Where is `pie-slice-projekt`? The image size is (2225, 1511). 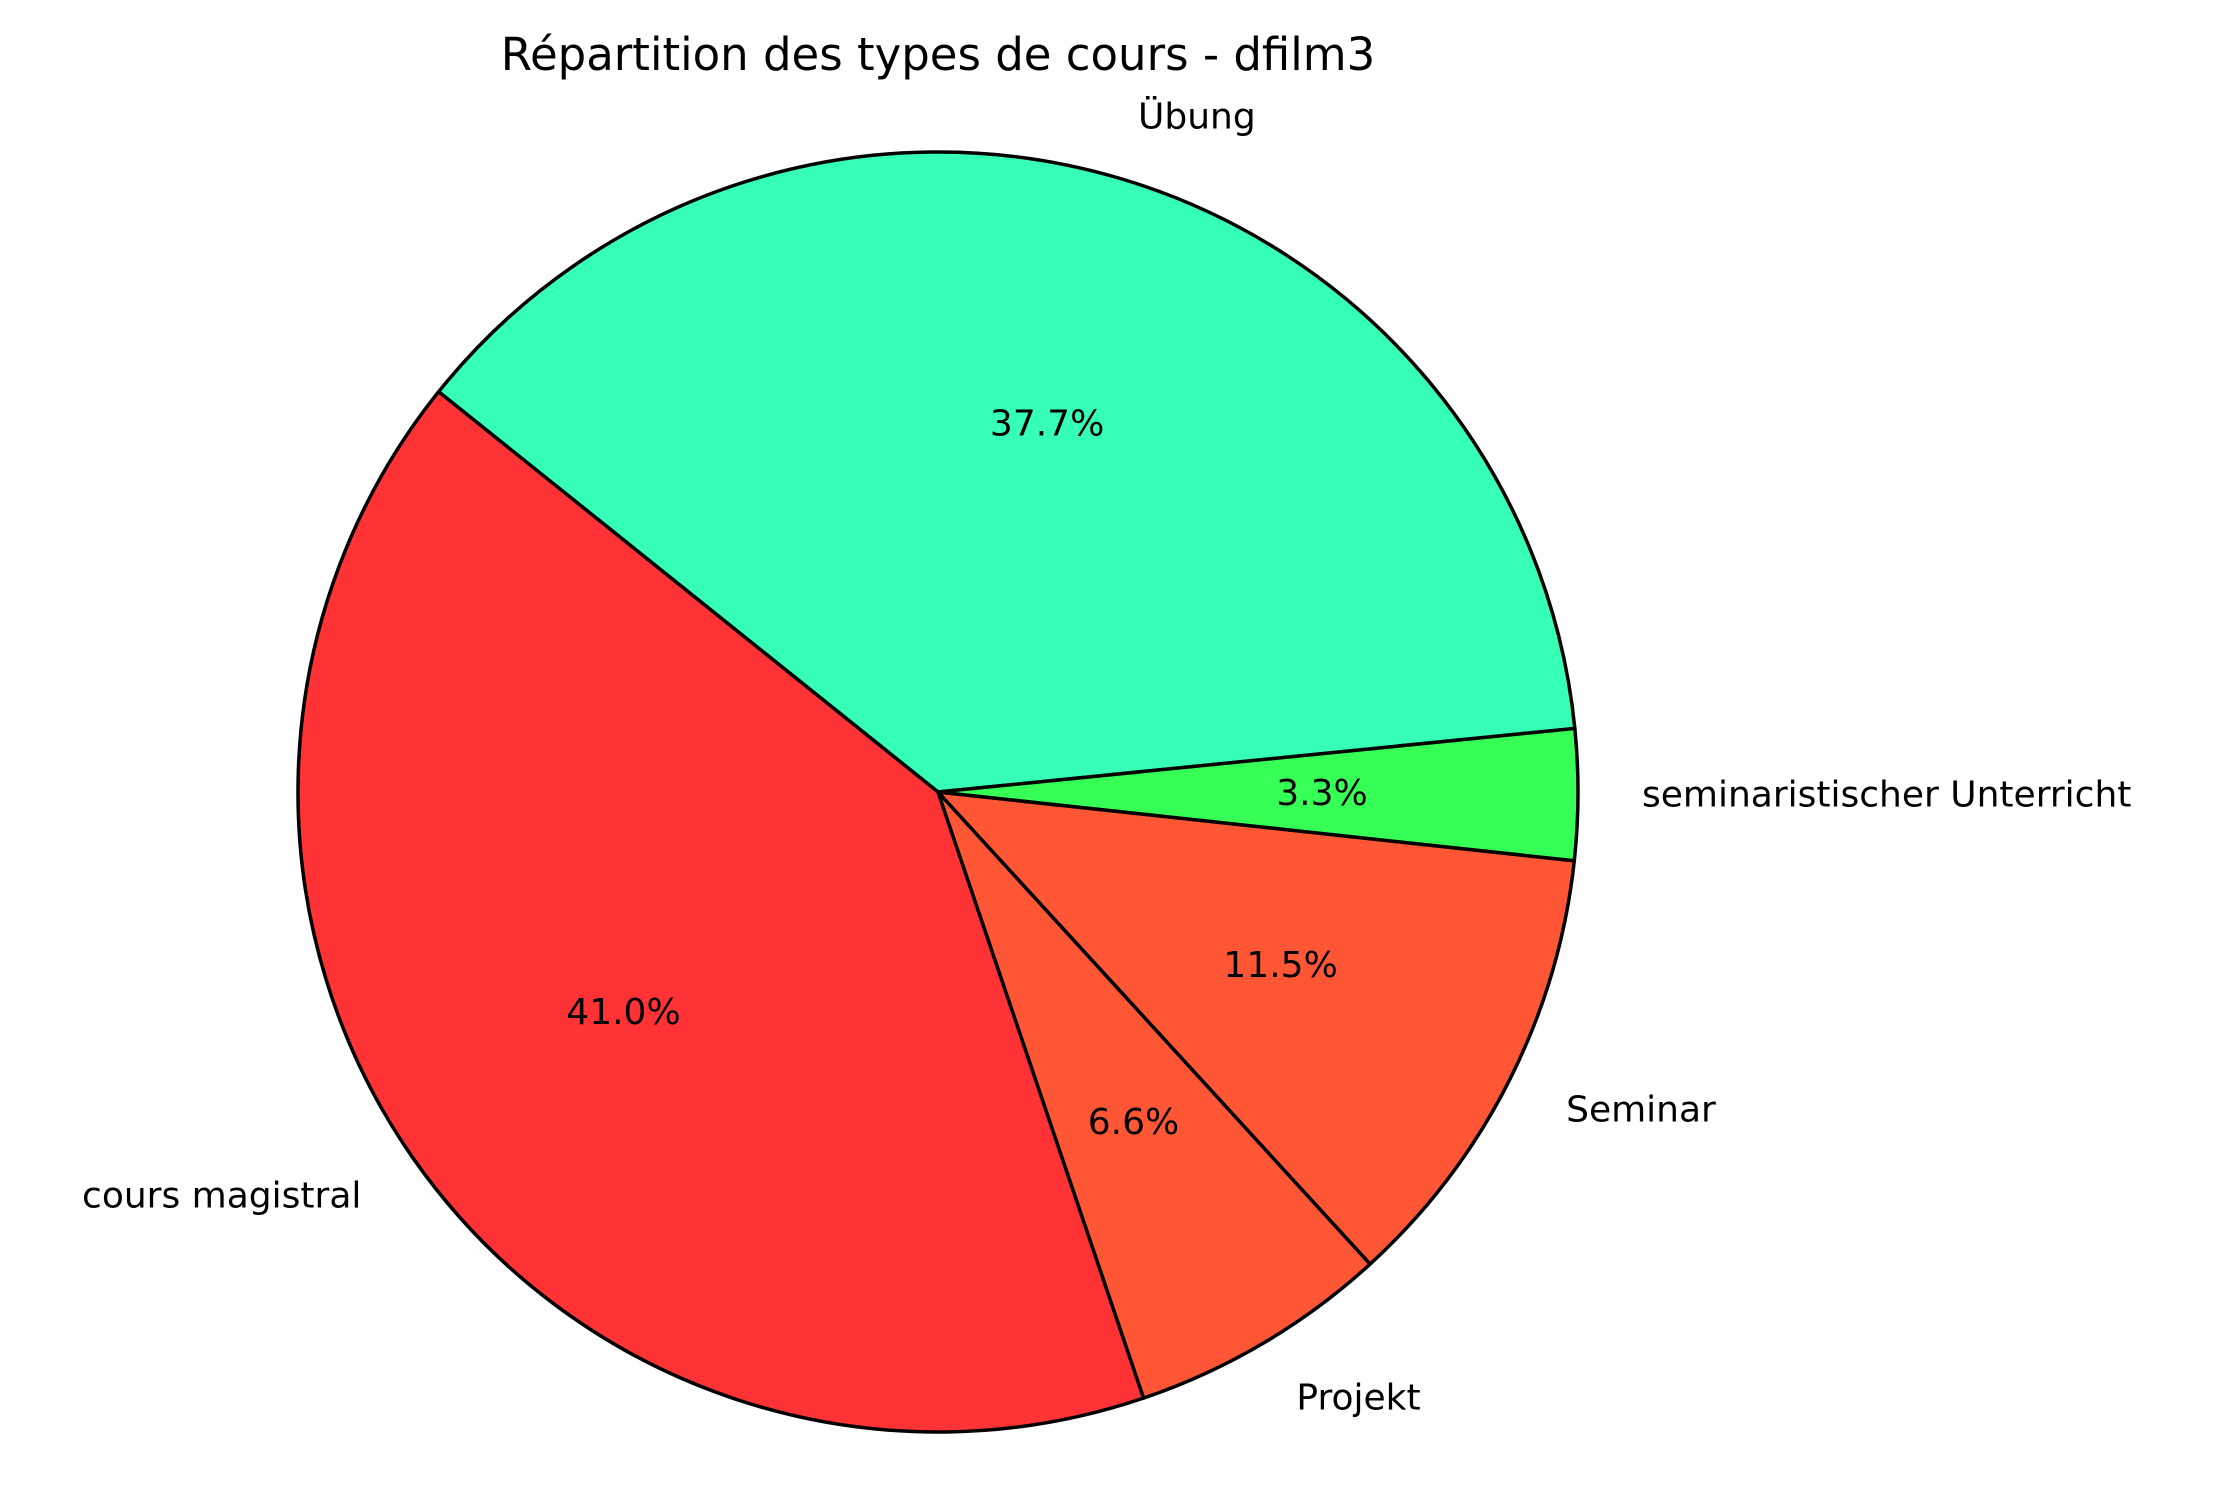 pie-slice-projekt is located at coordinates (1154, 1095).